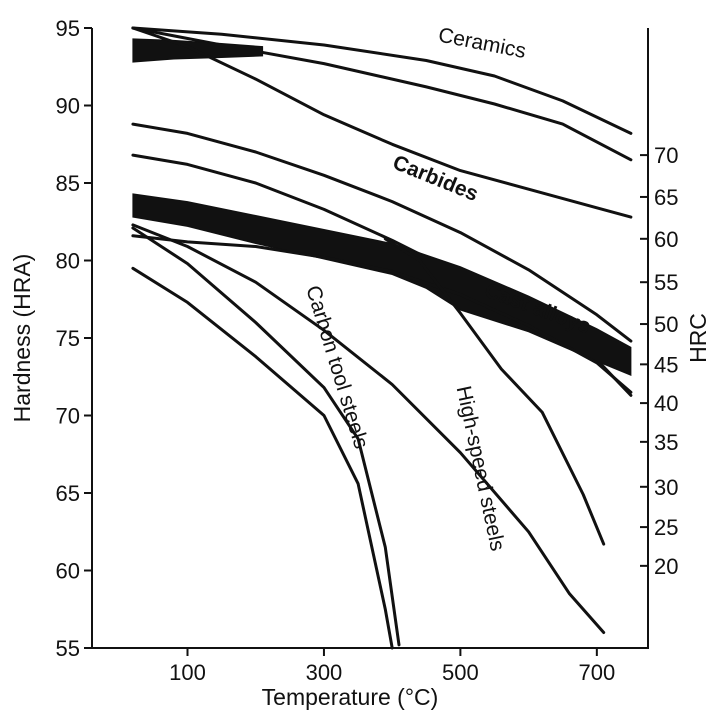 The image size is (720, 718). I want to click on series-label-carbides: Carbides, so click(436, 178).